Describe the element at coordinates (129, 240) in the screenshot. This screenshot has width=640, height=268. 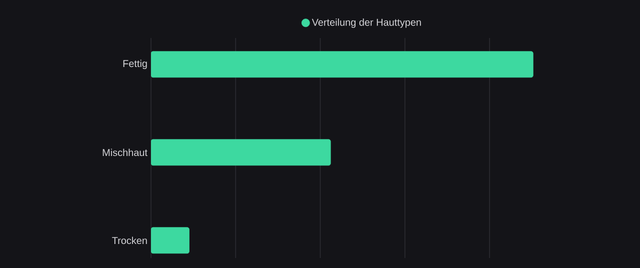
I see `y-tick-label: Trocken` at that location.